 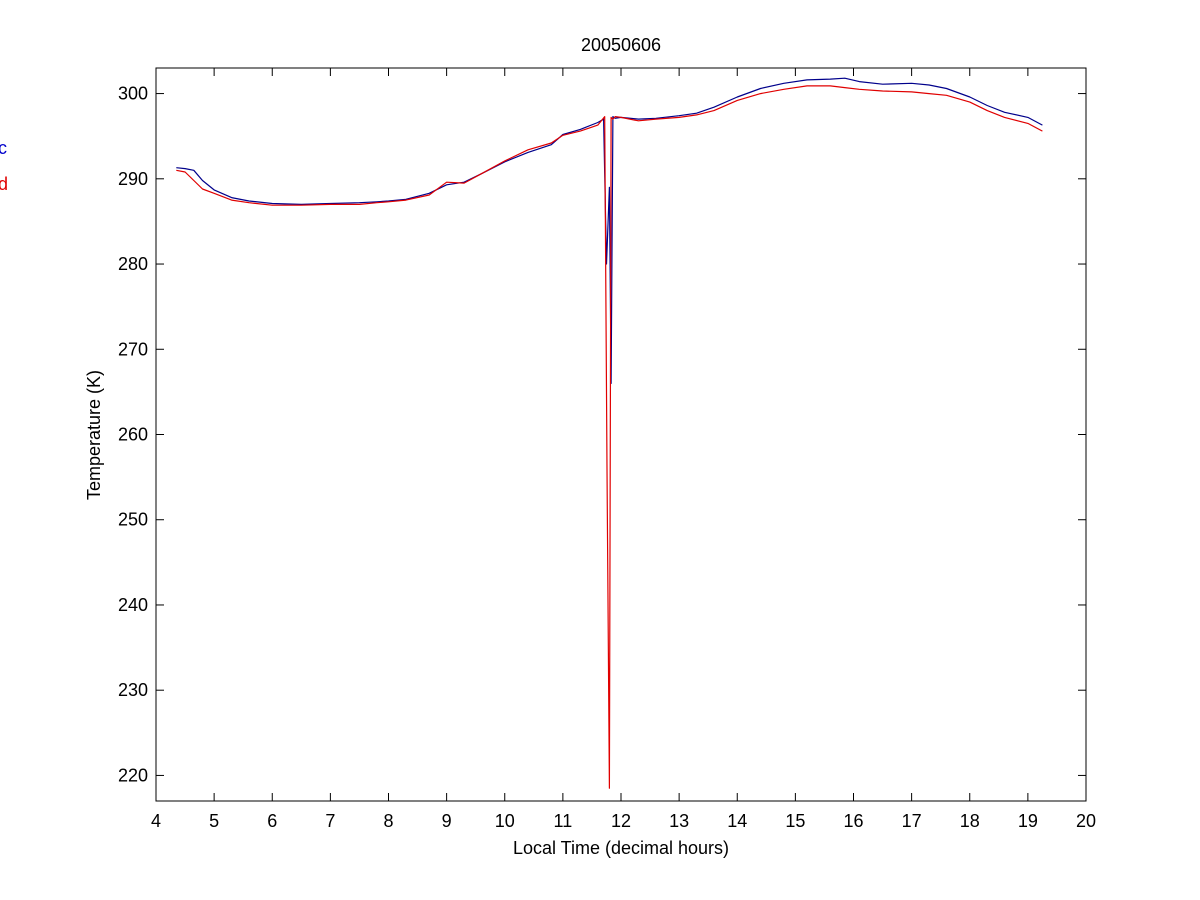 What do you see at coordinates (505, 821) in the screenshot?
I see `x-tick-label: 10` at bounding box center [505, 821].